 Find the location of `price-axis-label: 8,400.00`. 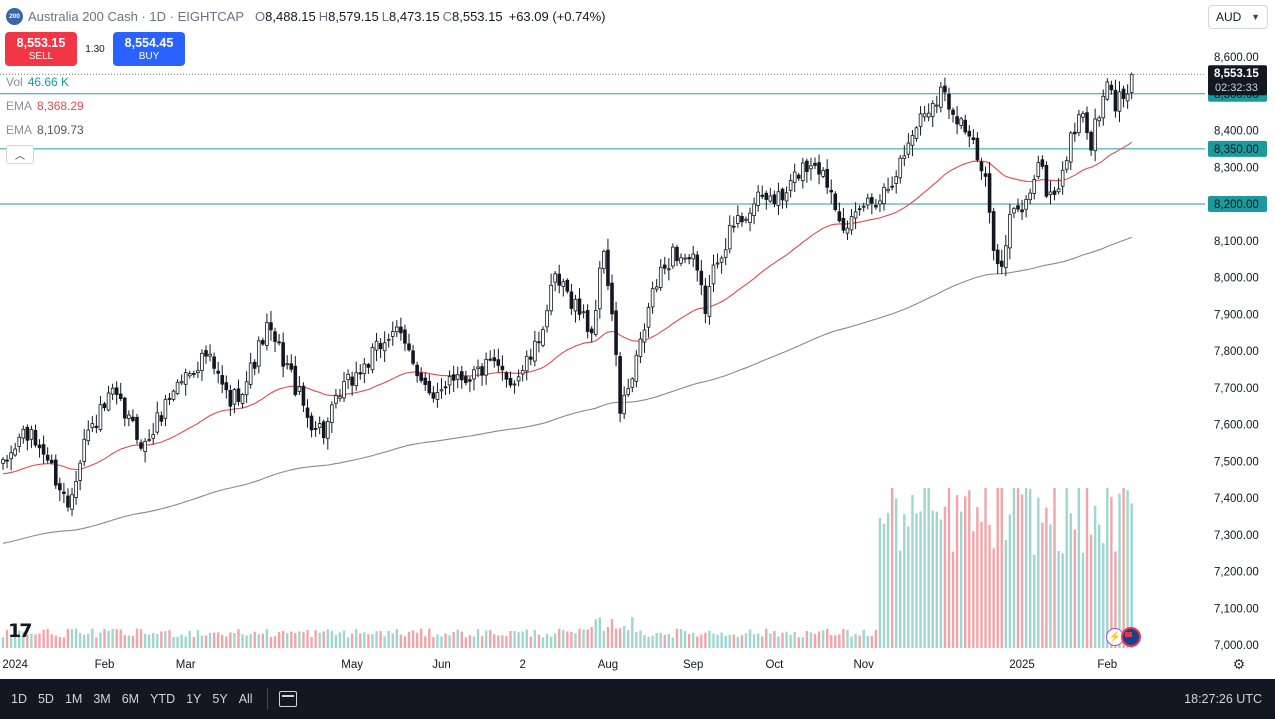

price-axis-label: 8,400.00 is located at coordinates (1236, 132).